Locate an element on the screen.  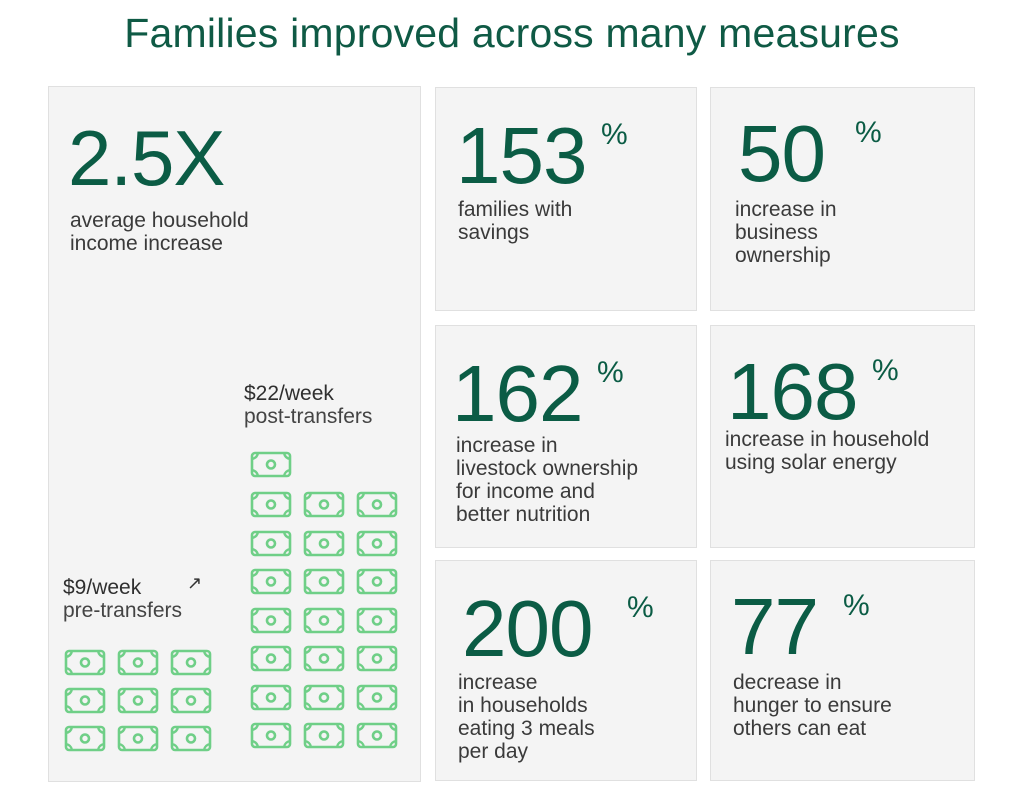
stat-description: increase in household using solar energy is located at coordinates (827, 451).